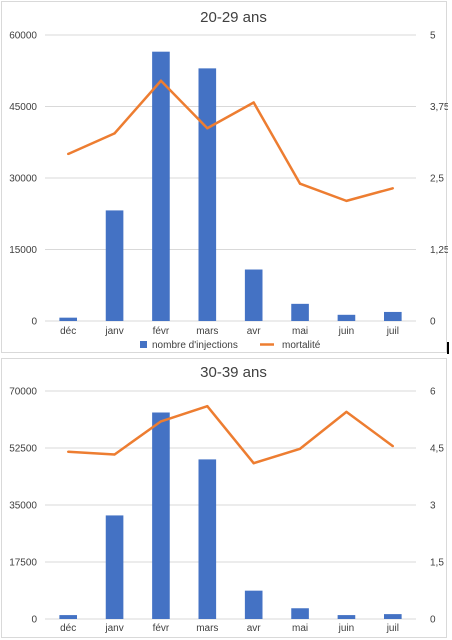 Image resolution: width=452 pixels, height=640 pixels. I want to click on y2-tick-label: 6, so click(433, 392).